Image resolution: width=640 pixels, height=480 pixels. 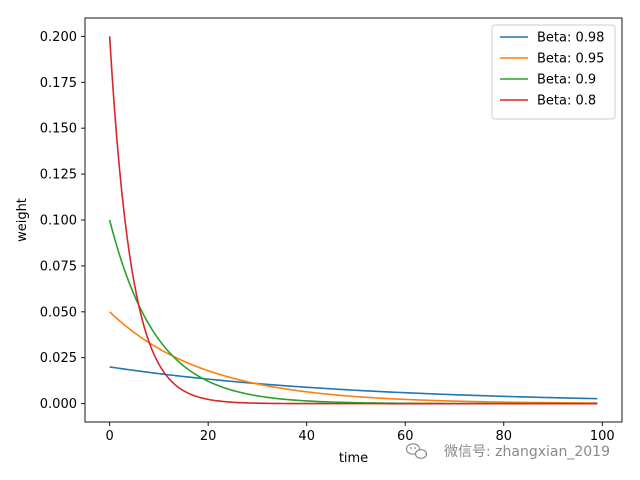 I want to click on x-tick-label: 40, so click(x=306, y=436).